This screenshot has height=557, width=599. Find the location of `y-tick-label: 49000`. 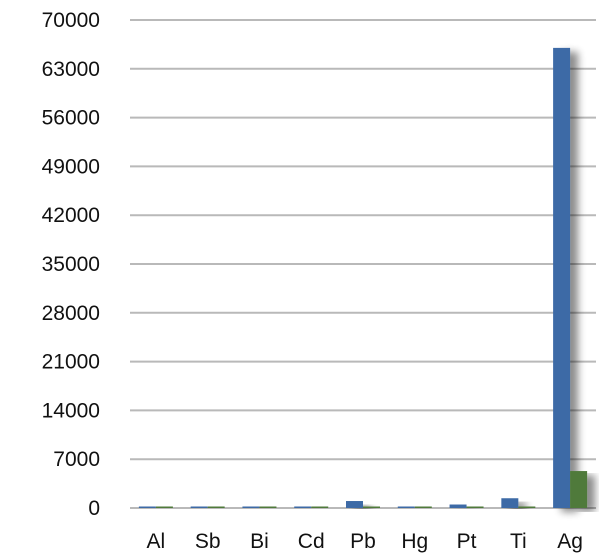

y-tick-label: 49000 is located at coordinates (71, 166).